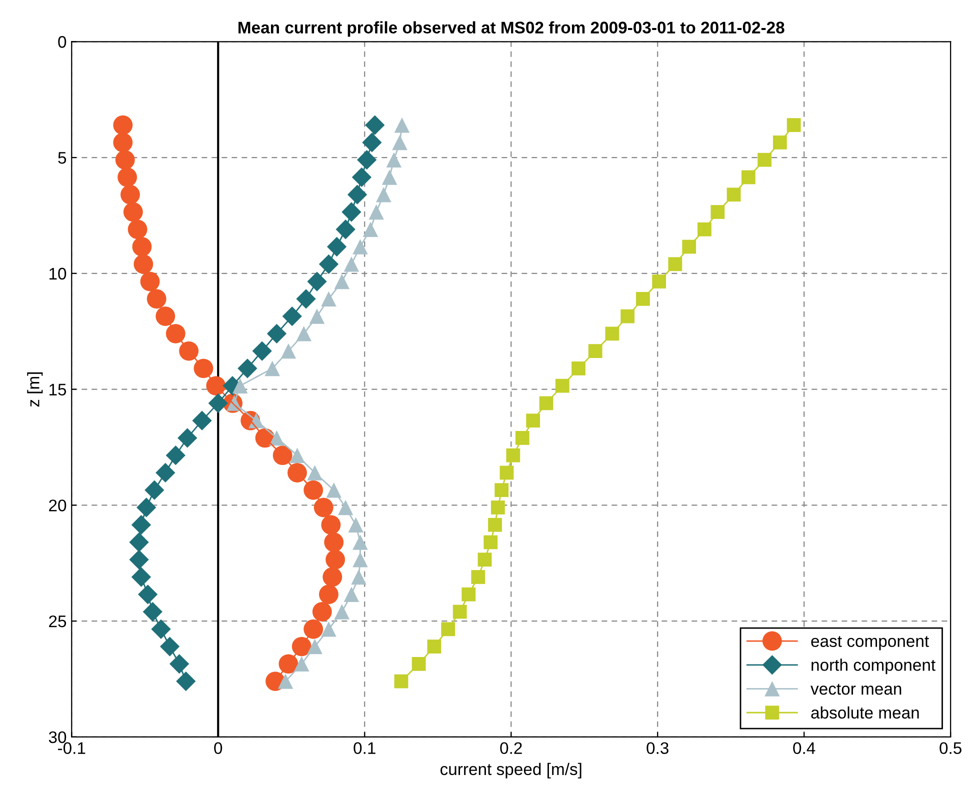 The width and height of the screenshot is (968, 801). I want to click on chart-title: Mean current profile observed at MS02 from 2009-03-01 to 2011-02-28, so click(511, 29).